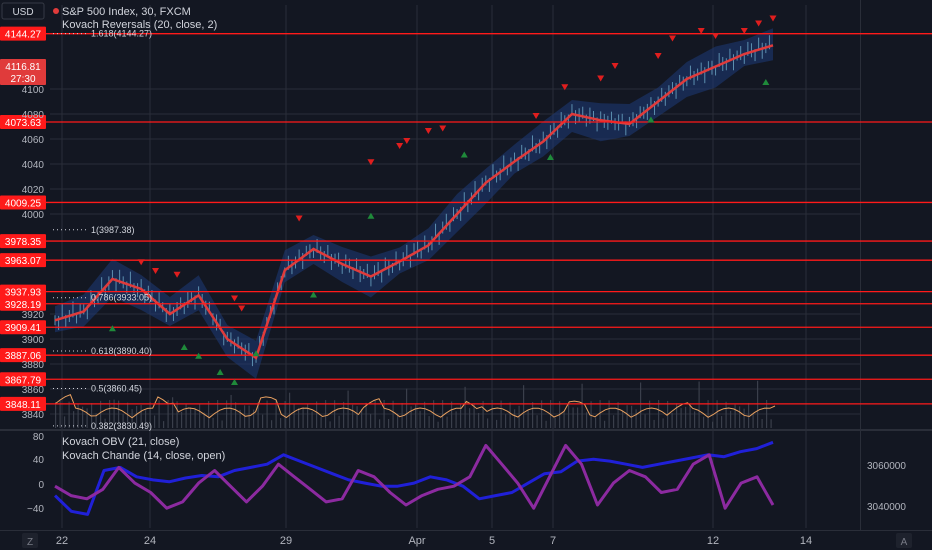 The width and height of the screenshot is (932, 550). What do you see at coordinates (492, 541) in the screenshot?
I see `x-tick-label: 5` at bounding box center [492, 541].